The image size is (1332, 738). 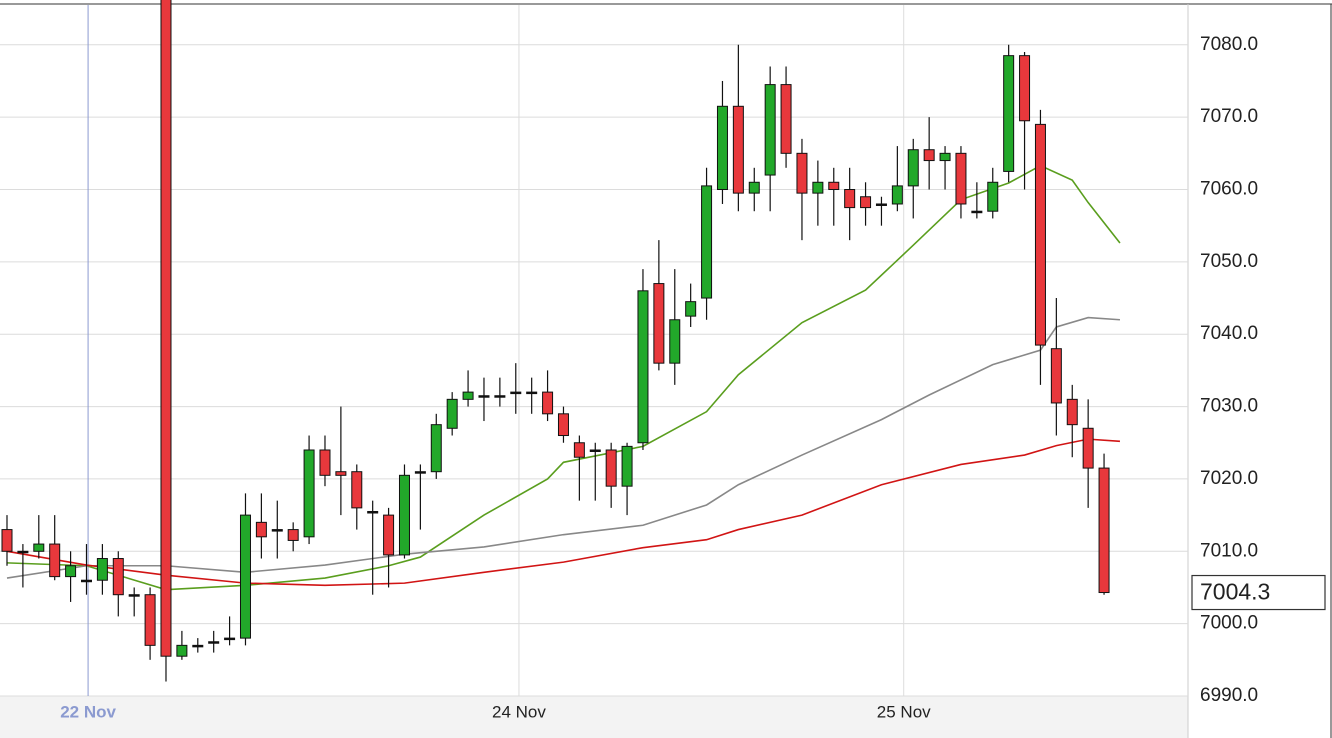 What do you see at coordinates (1235, 592) in the screenshot?
I see `last-price-label: 7004.3` at bounding box center [1235, 592].